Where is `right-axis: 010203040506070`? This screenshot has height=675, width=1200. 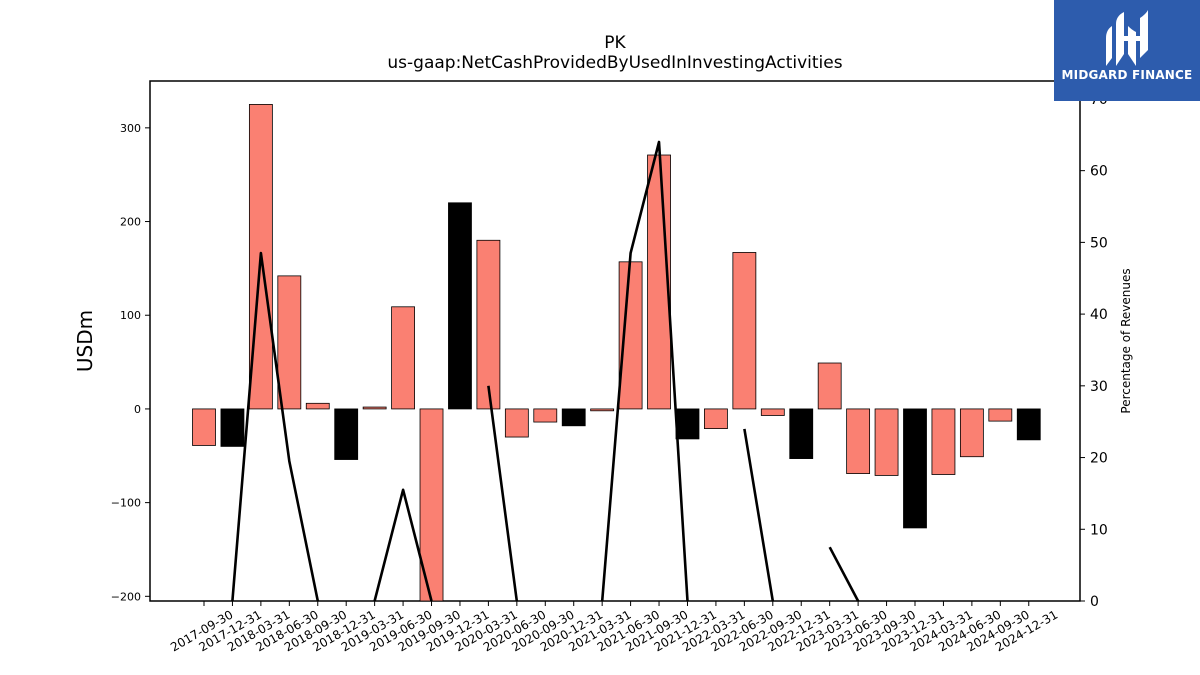
right-axis: 010203040506070 is located at coordinates (1094, 351).